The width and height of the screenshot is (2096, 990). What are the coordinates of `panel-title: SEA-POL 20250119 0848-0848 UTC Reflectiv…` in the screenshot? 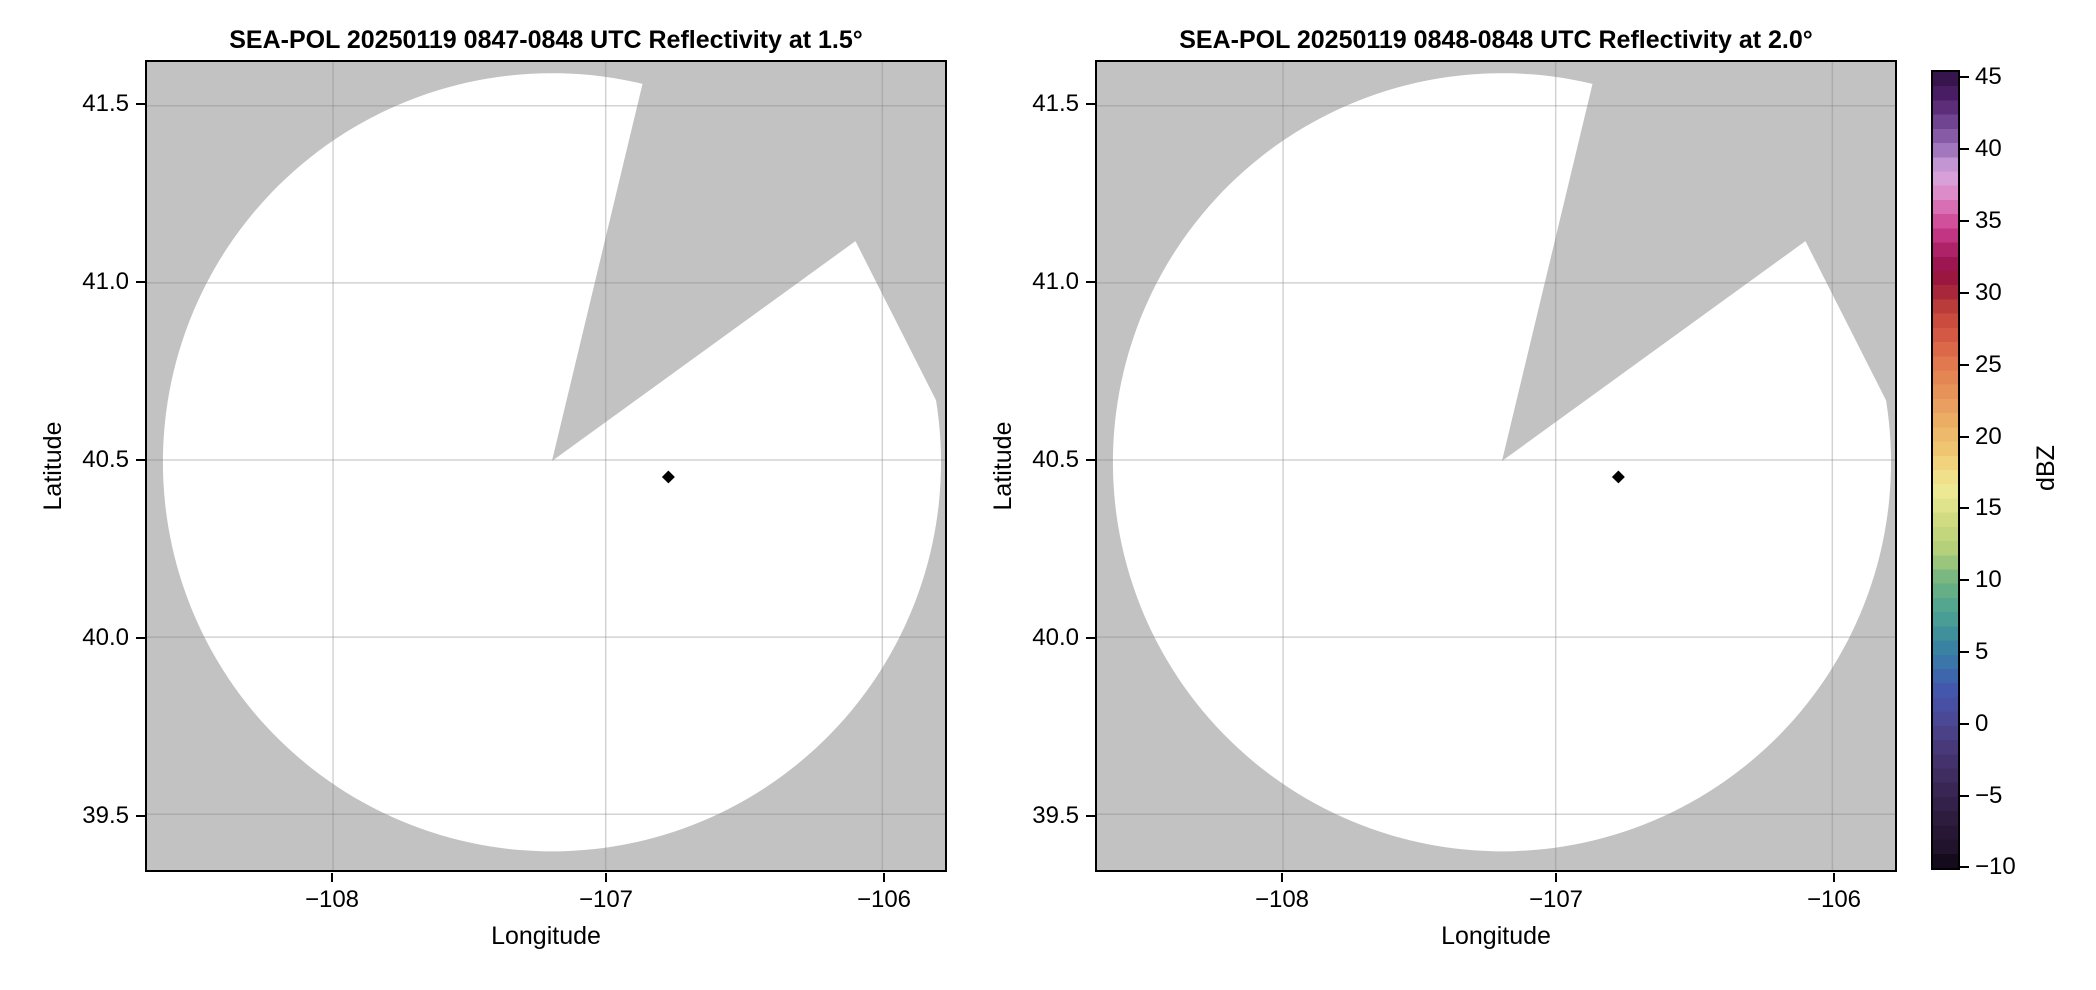 It's located at (1496, 40).